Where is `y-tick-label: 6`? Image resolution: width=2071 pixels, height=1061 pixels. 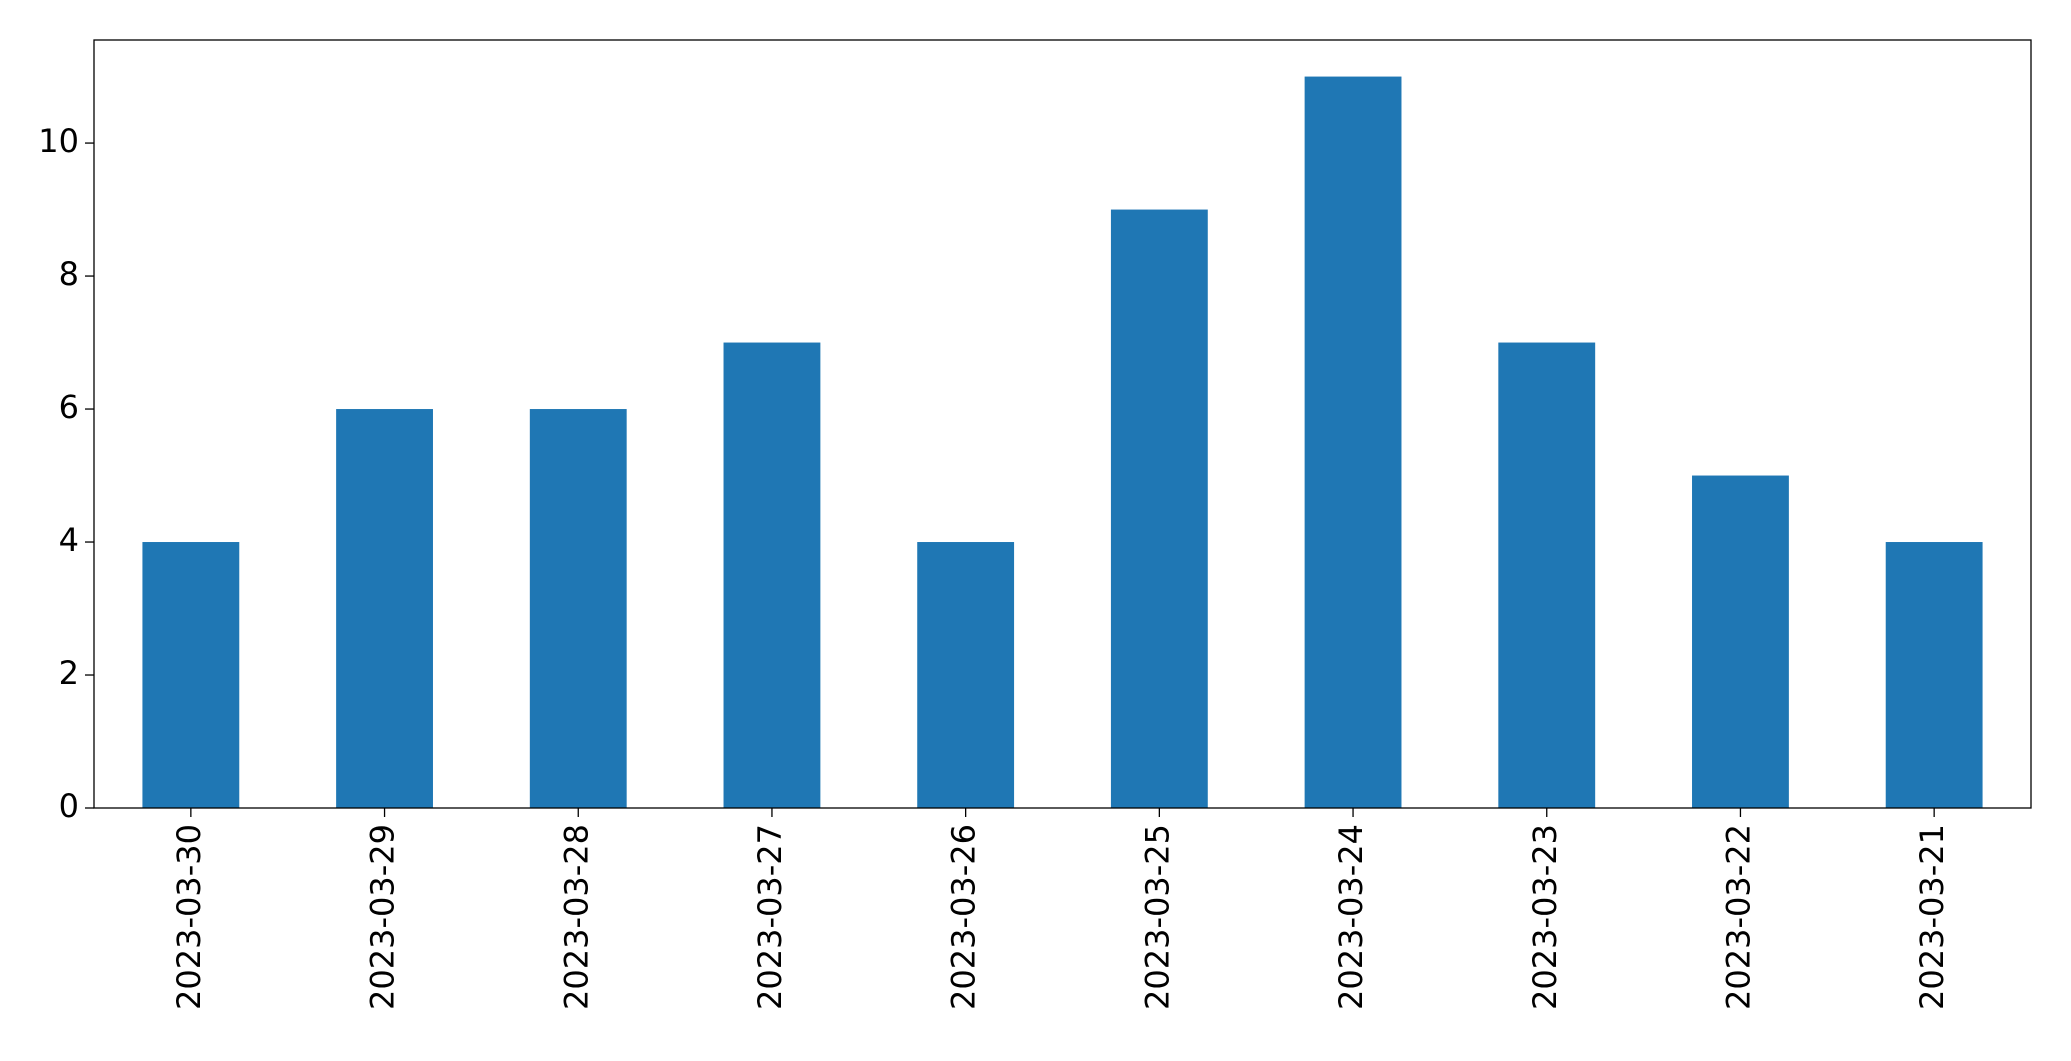 y-tick-label: 6 is located at coordinates (69, 407).